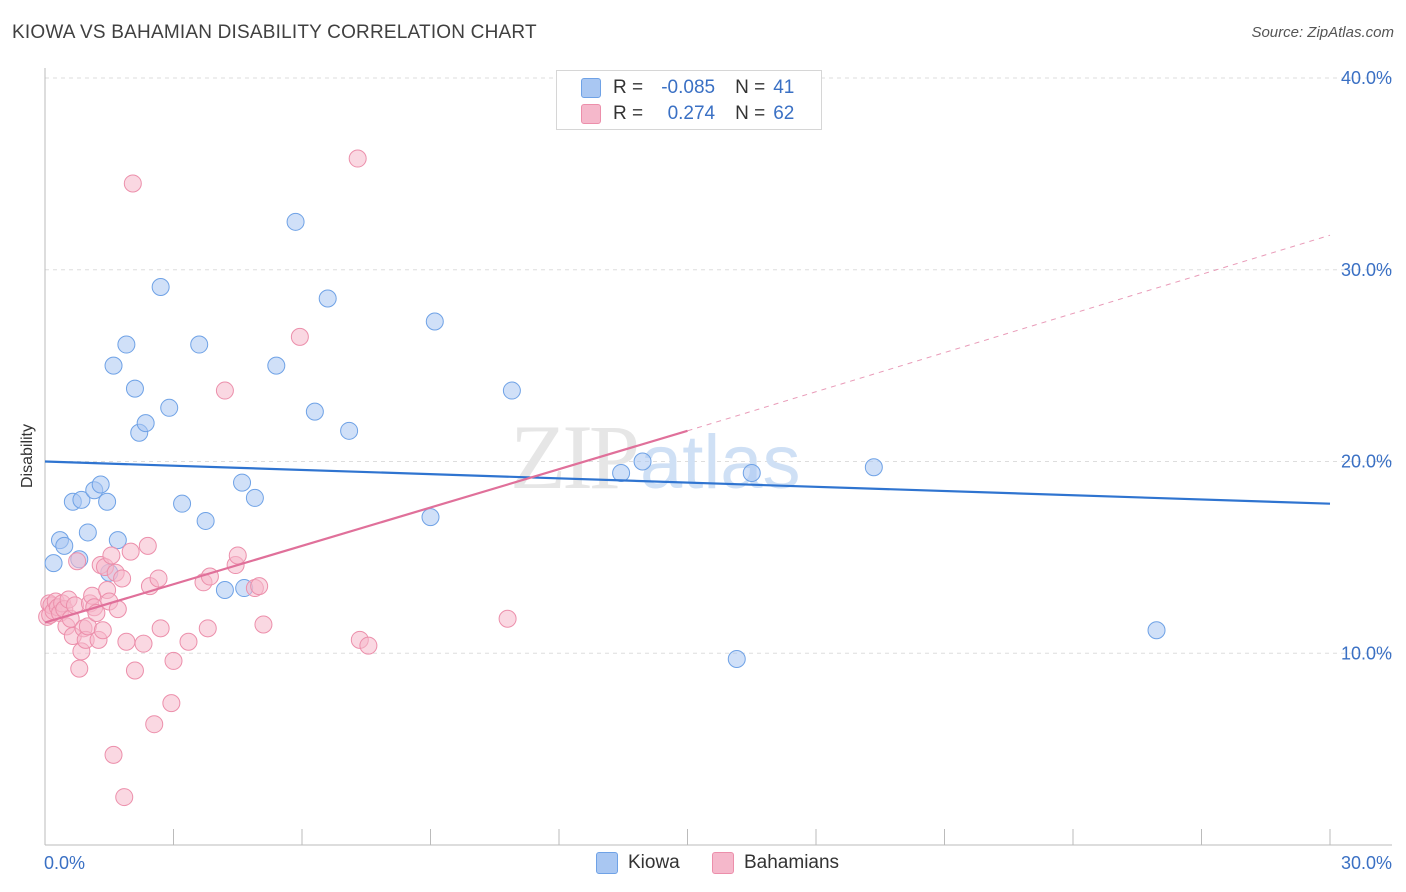 Image resolution: width=1406 pixels, height=892 pixels. Describe the element at coordinates (64, 863) in the screenshot. I see `x-tick-label: 0.0%` at that location.